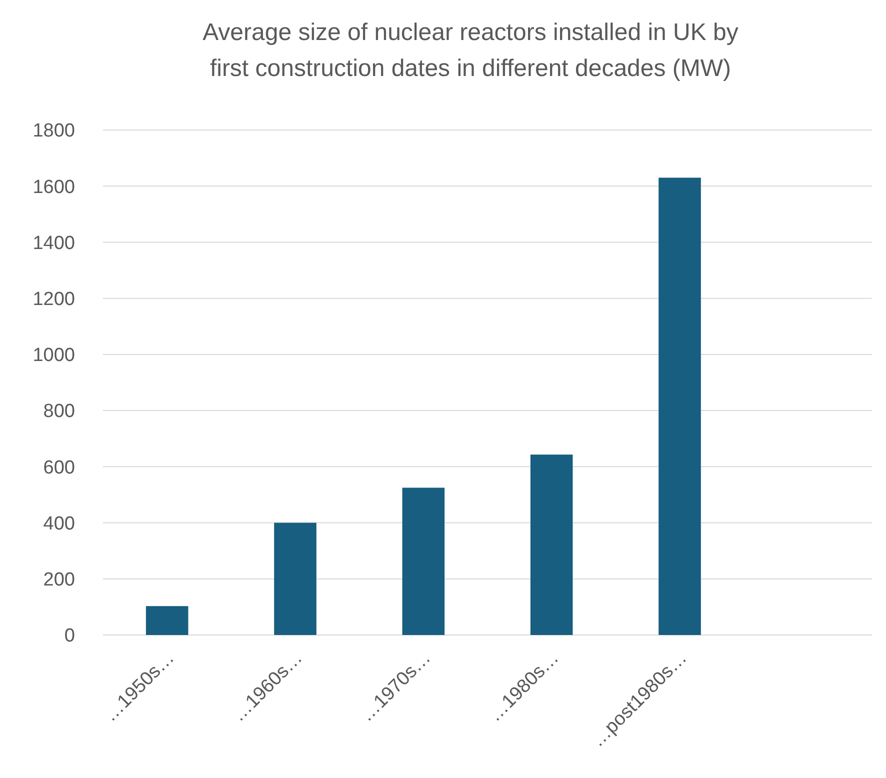 Image resolution: width=886 pixels, height=778 pixels. I want to click on y-tick-label: 200, so click(59, 580).